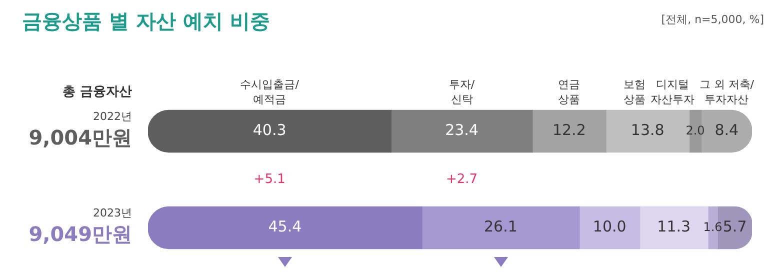 This screenshot has height=278, width=776. What do you see at coordinates (647, 130) in the screenshot?
I see `data-label: 13.8` at bounding box center [647, 130].